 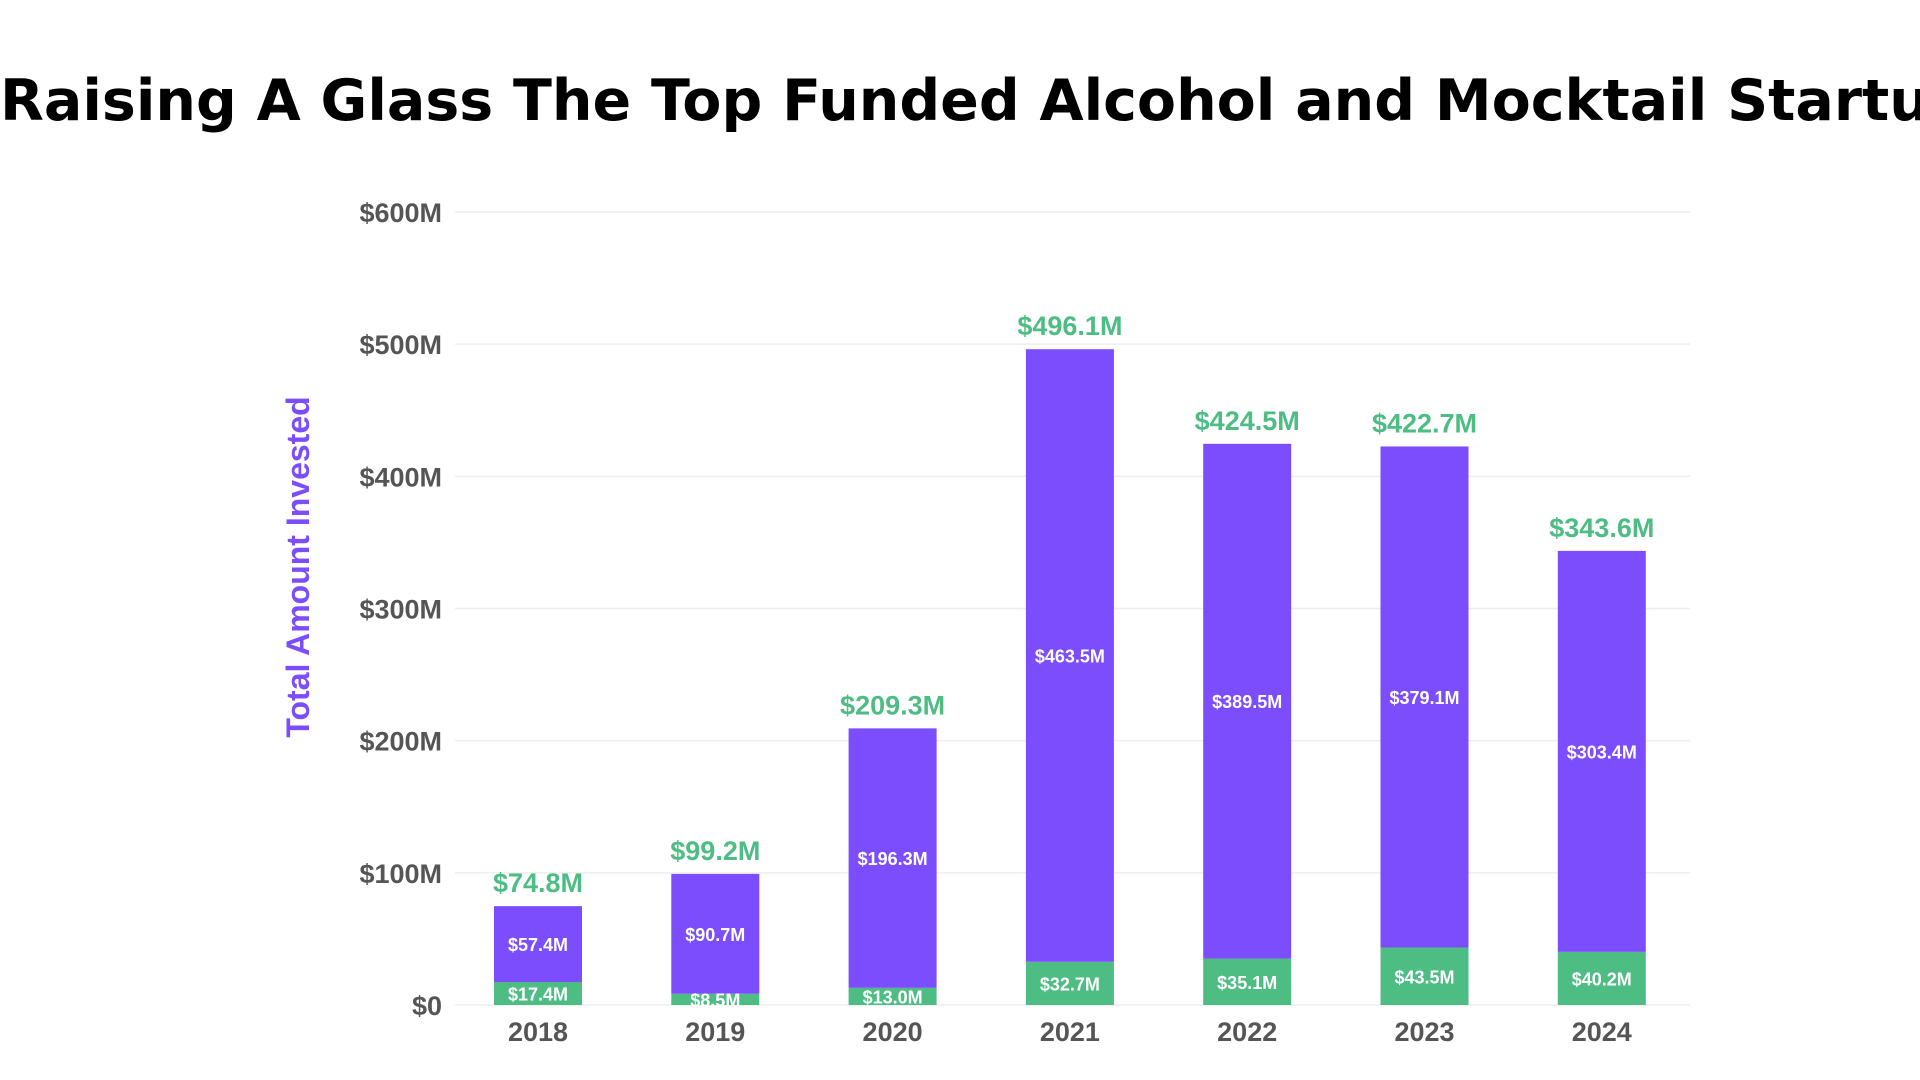 I want to click on total-label: $99.2M, so click(x=715, y=851).